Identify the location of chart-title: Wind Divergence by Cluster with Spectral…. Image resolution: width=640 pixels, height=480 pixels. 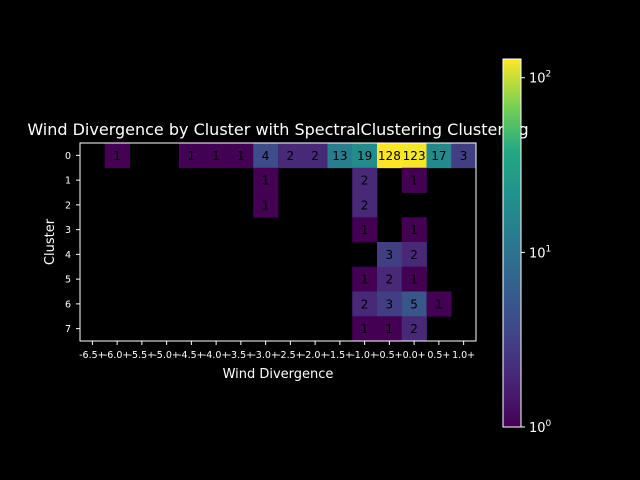
(277, 129).